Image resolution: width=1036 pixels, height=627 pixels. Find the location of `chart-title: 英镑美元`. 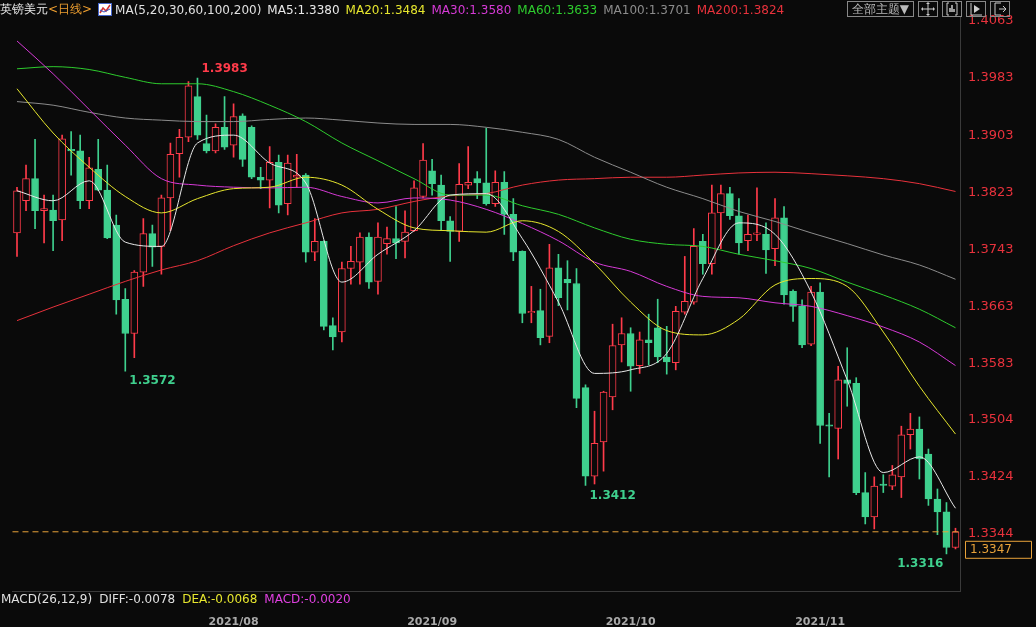

chart-title: 英镑美元 is located at coordinates (24, 9).